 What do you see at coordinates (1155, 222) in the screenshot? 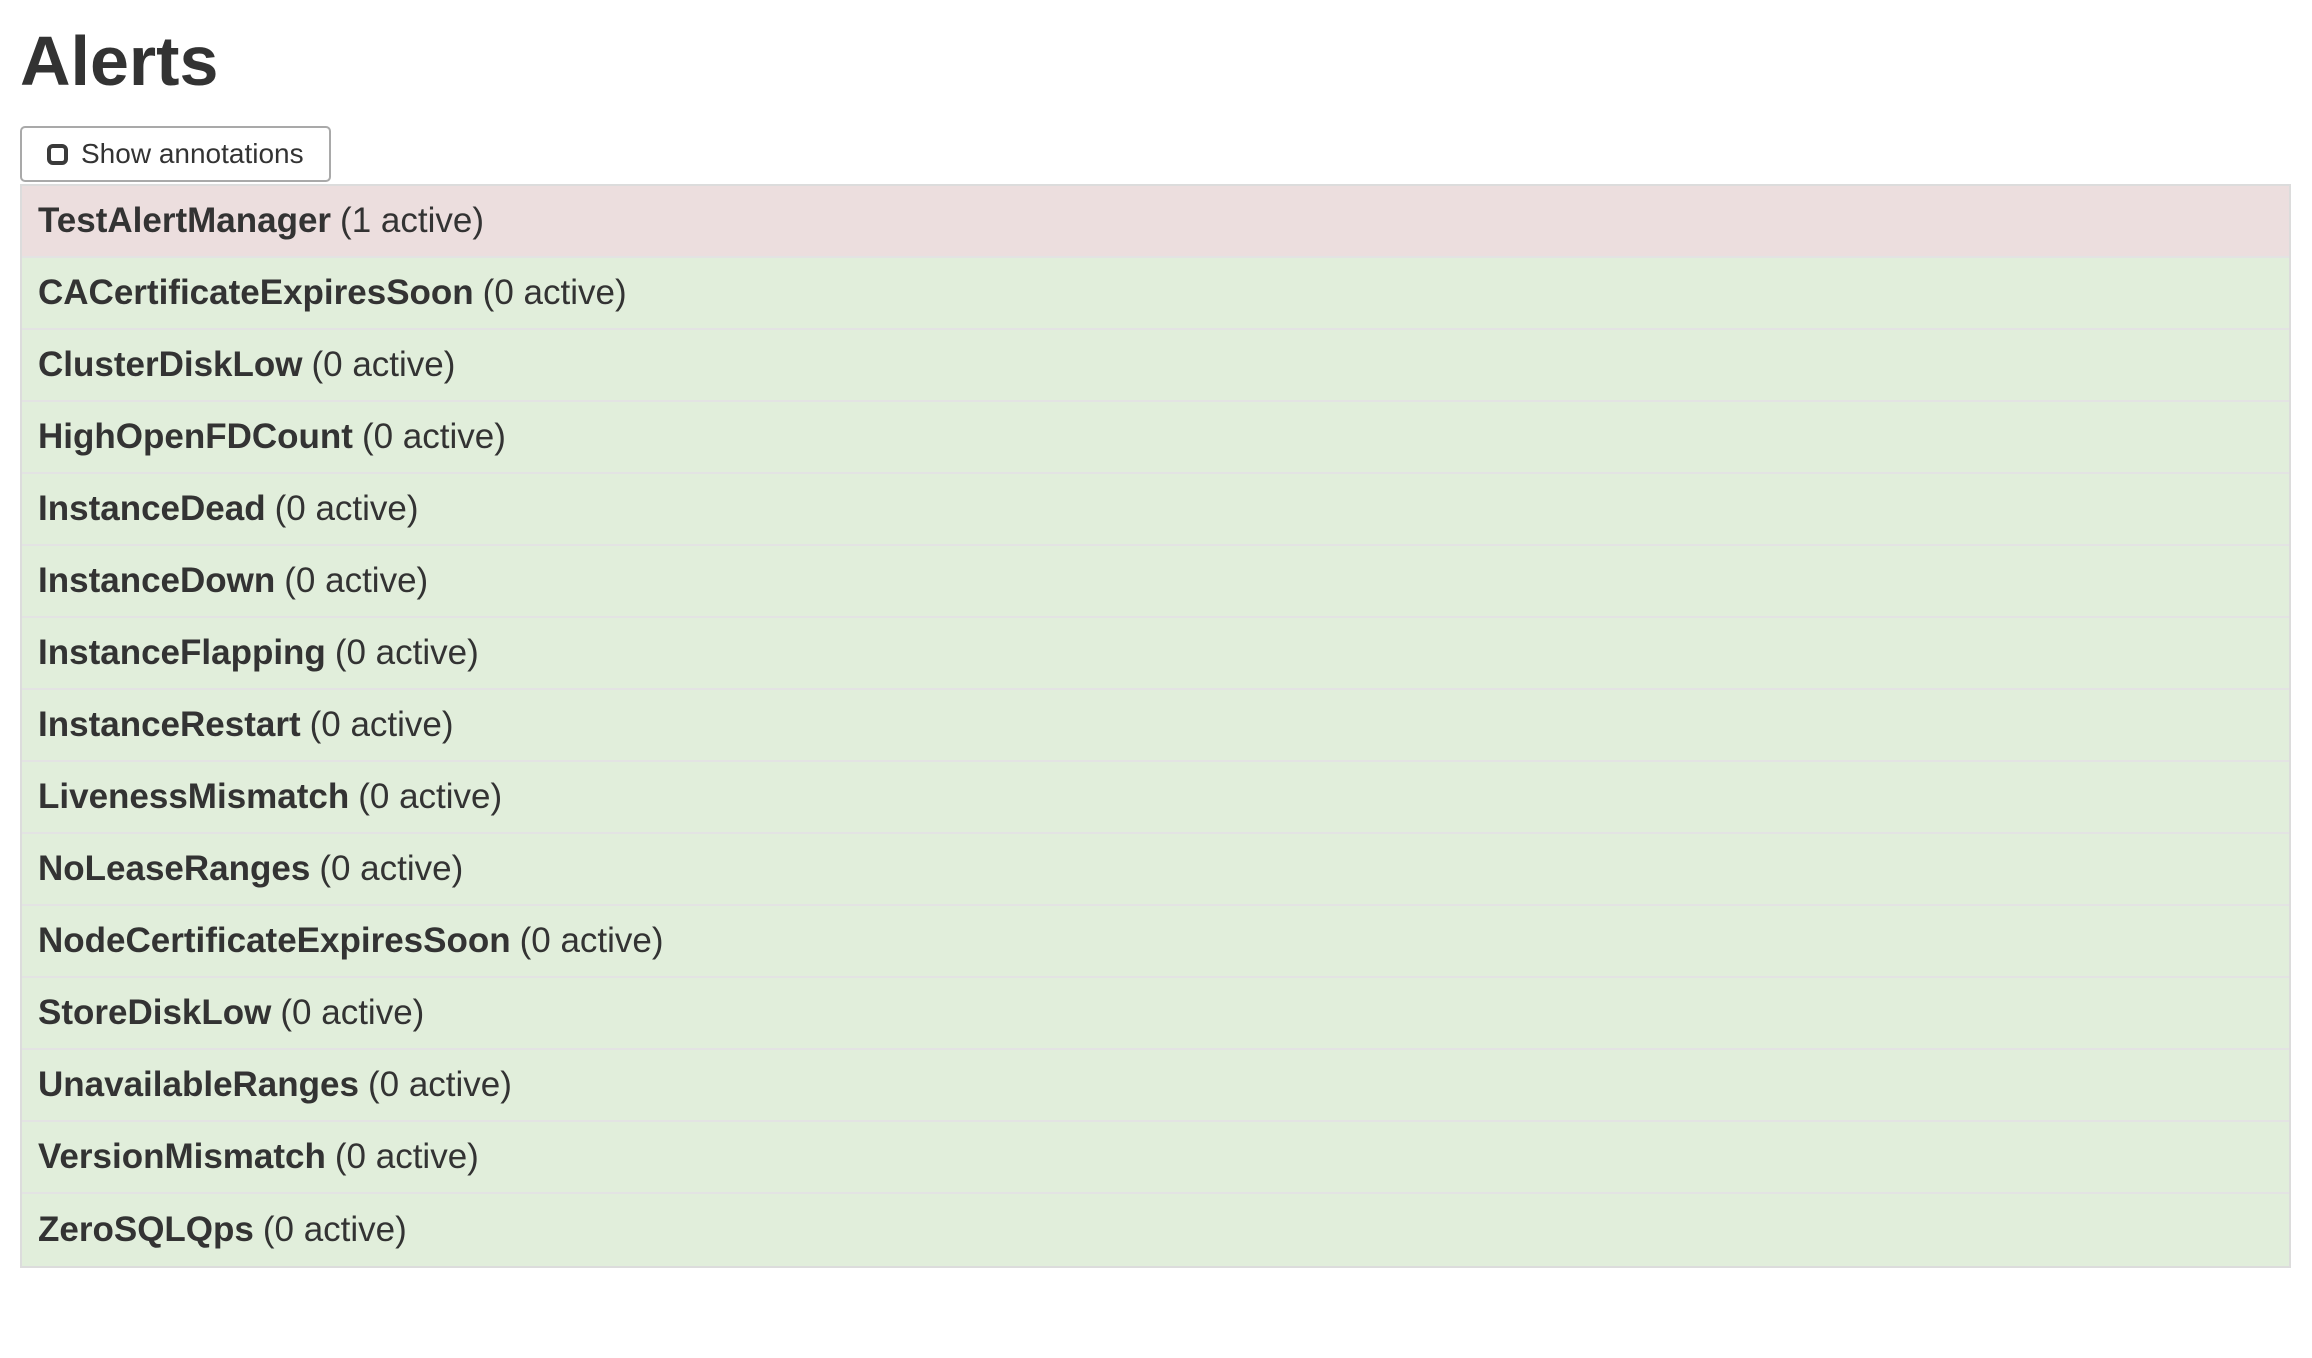
I see `alert-row: TestAlertManager (1 active)` at bounding box center [1155, 222].